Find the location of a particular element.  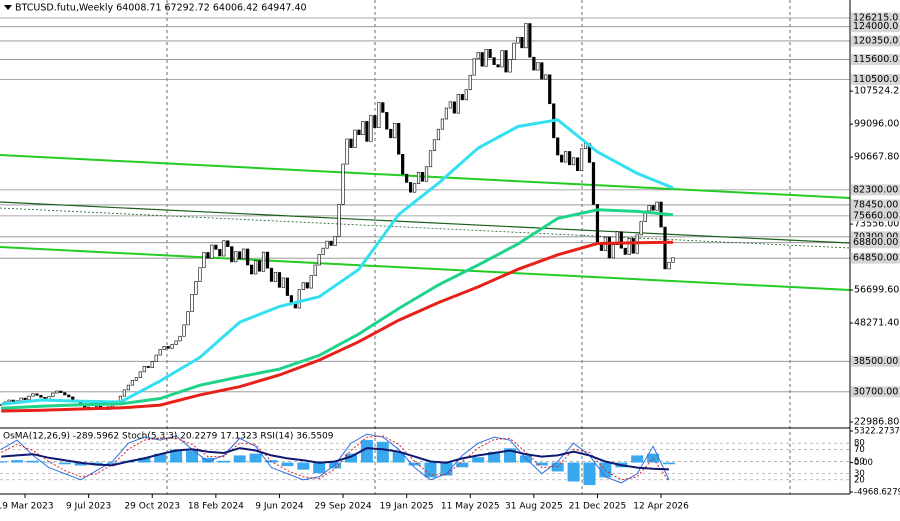

stoch-k-line is located at coordinates (335, 458).